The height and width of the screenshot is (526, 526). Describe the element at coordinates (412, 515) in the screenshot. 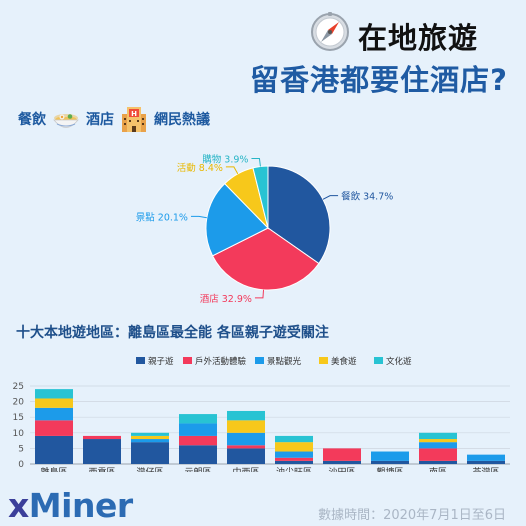

I see `data-period: 數據時間：2020年7月1日至6日` at that location.